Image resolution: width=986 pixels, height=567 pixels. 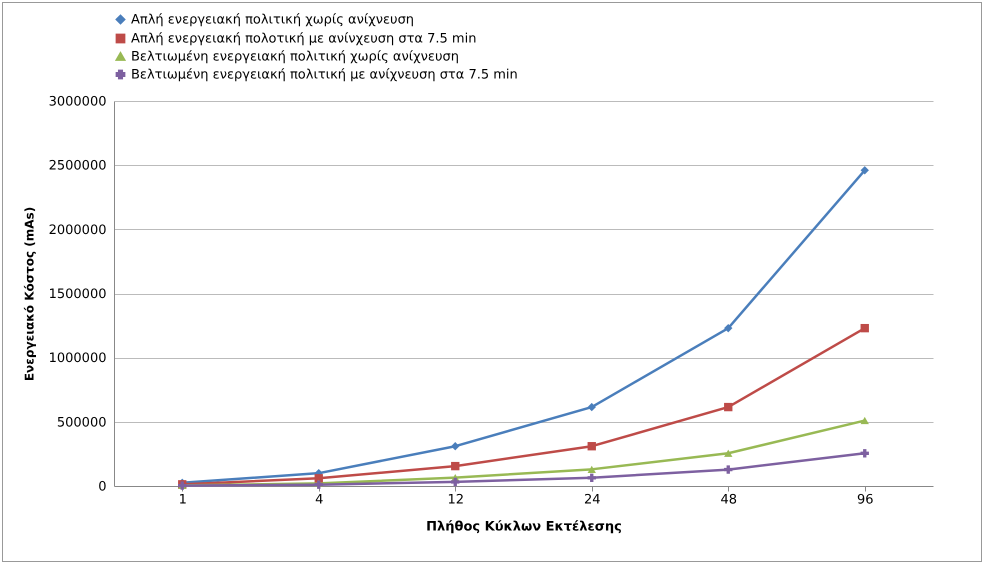 What do you see at coordinates (77, 358) in the screenshot?
I see `y-tick-label: 1000000` at bounding box center [77, 358].